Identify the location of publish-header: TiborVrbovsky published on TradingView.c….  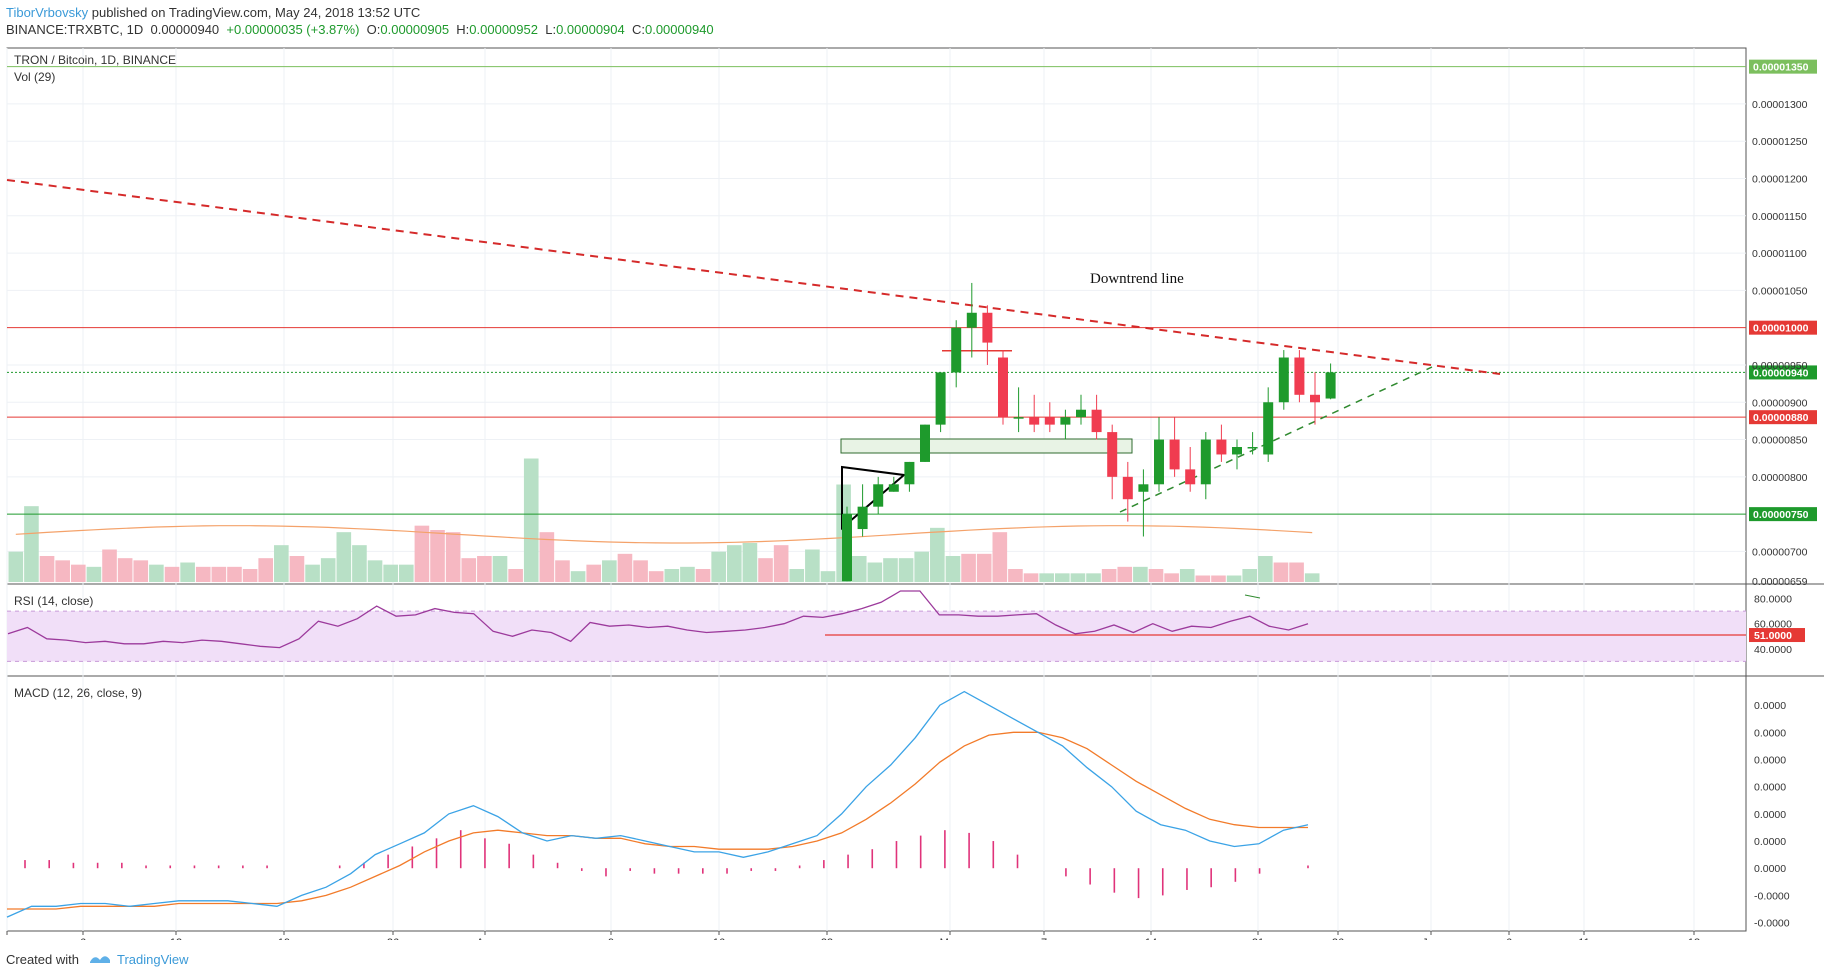
(912, 22).